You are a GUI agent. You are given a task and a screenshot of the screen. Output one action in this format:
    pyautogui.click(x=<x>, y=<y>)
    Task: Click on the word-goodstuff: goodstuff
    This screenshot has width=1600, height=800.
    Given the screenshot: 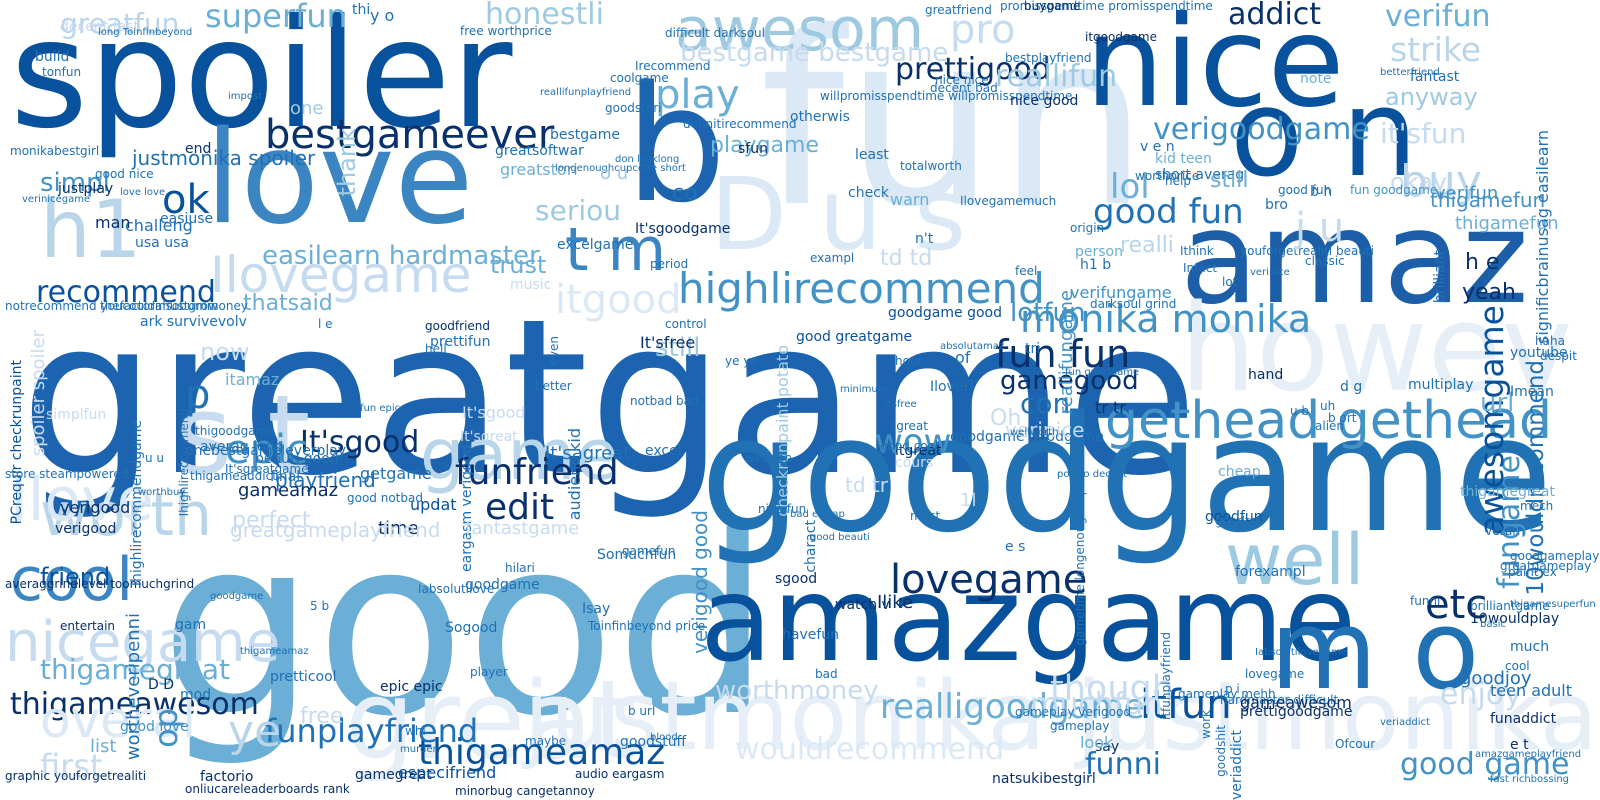 What is the action you would take?
    pyautogui.click(x=653, y=742)
    